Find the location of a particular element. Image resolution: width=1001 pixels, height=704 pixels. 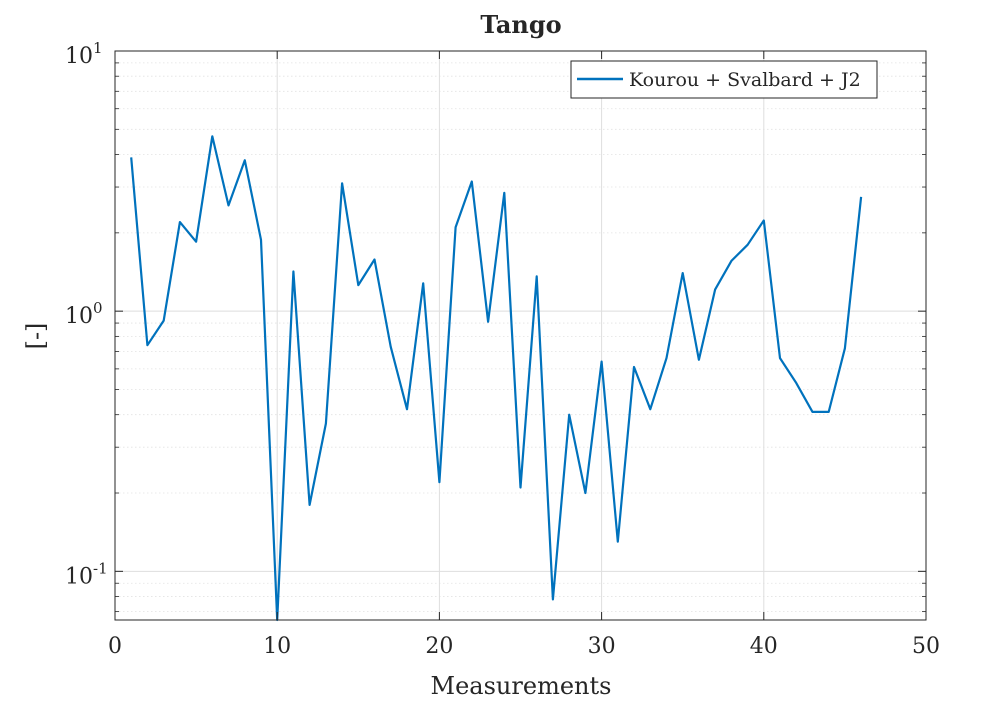

x-tick-label: 10 is located at coordinates (277, 646).